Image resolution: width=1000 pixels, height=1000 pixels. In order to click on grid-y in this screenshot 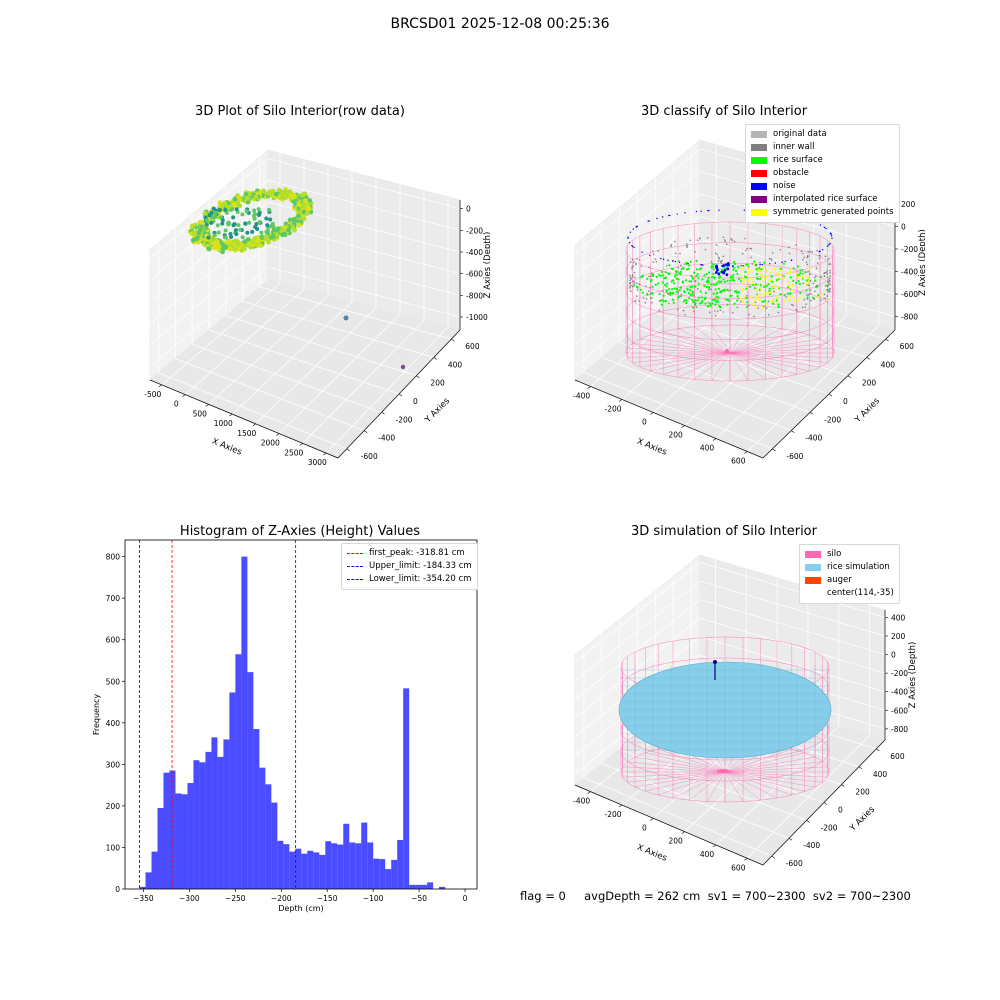, I will do `click(770, 327)`.